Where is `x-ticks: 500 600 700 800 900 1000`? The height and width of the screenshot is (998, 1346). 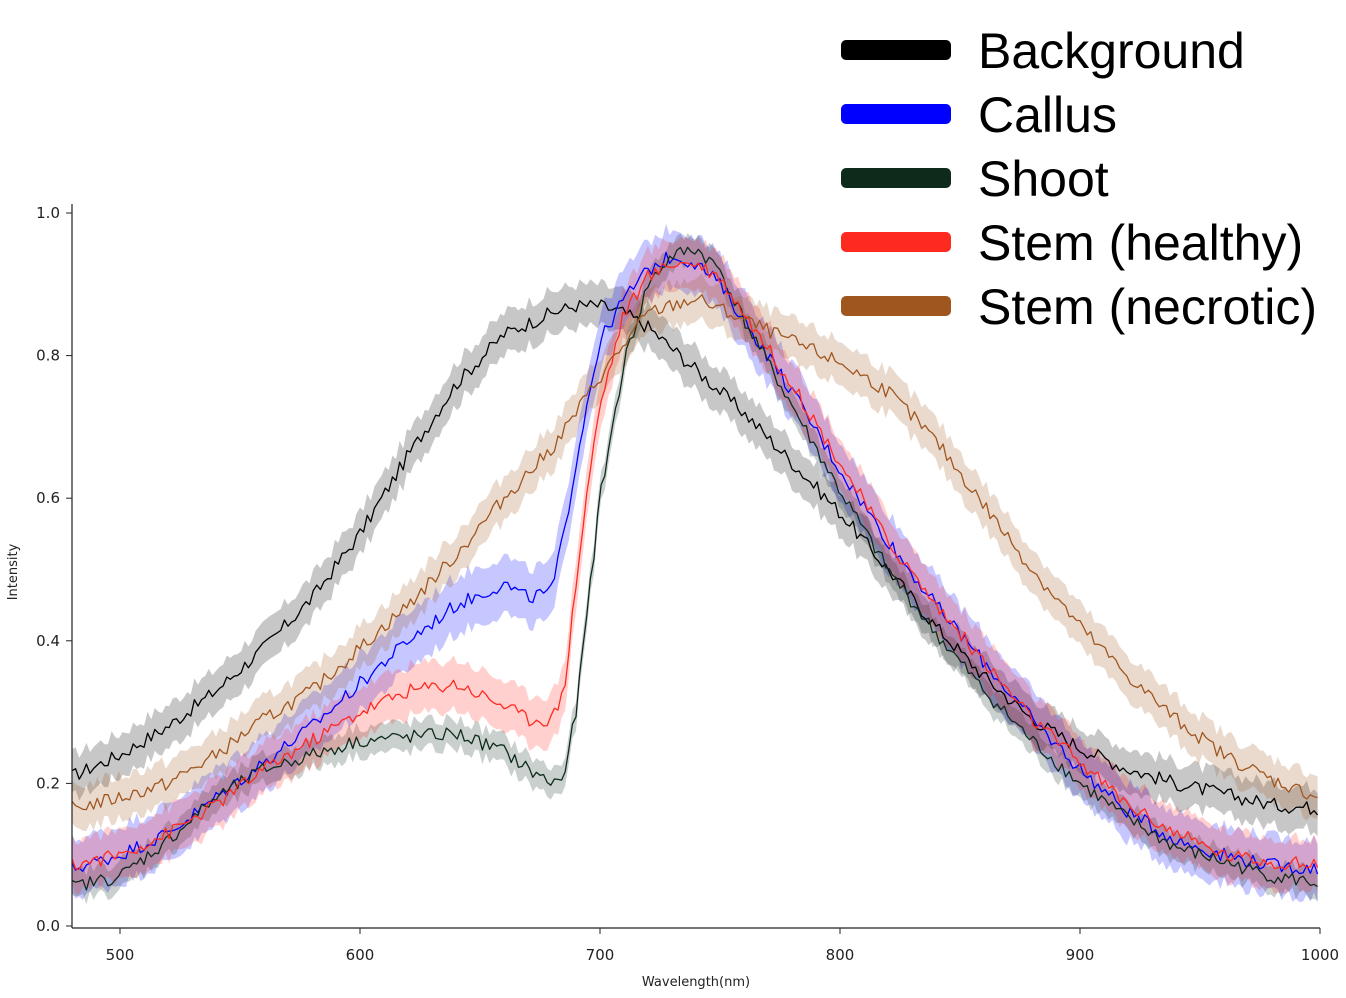 x-ticks: 500 600 700 800 900 1000 is located at coordinates (722, 946).